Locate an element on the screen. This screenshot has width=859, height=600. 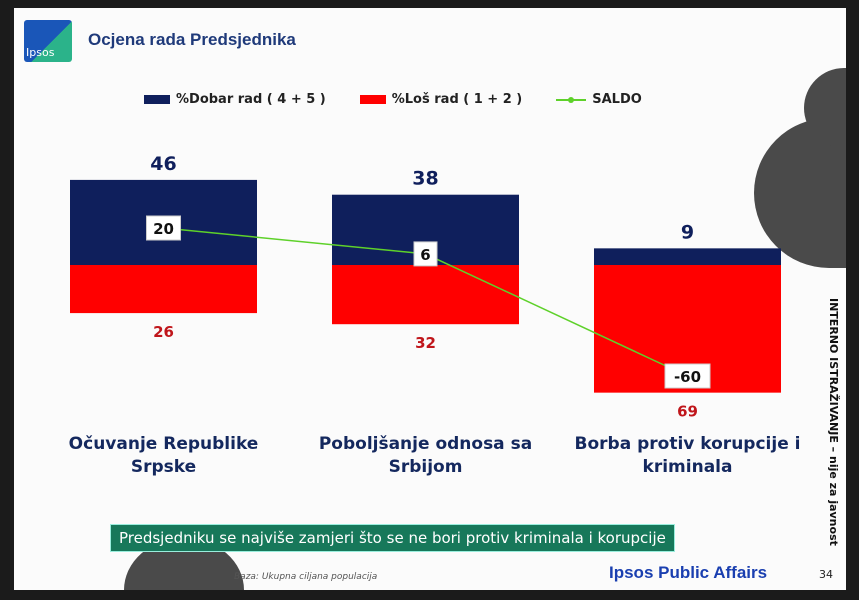
base-note: Baza: Ukupna ciljana populacija is located at coordinates (306, 577).